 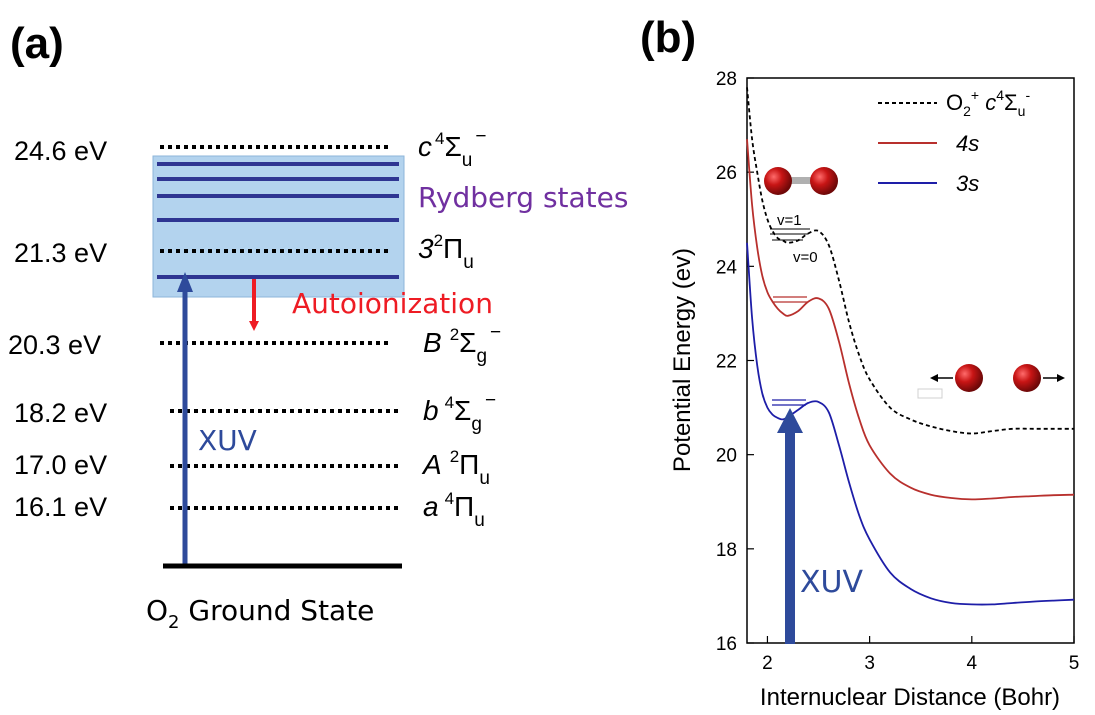 What do you see at coordinates (682, 360) in the screenshot?
I see `y-axis-label: Potential Energy (ev)` at bounding box center [682, 360].